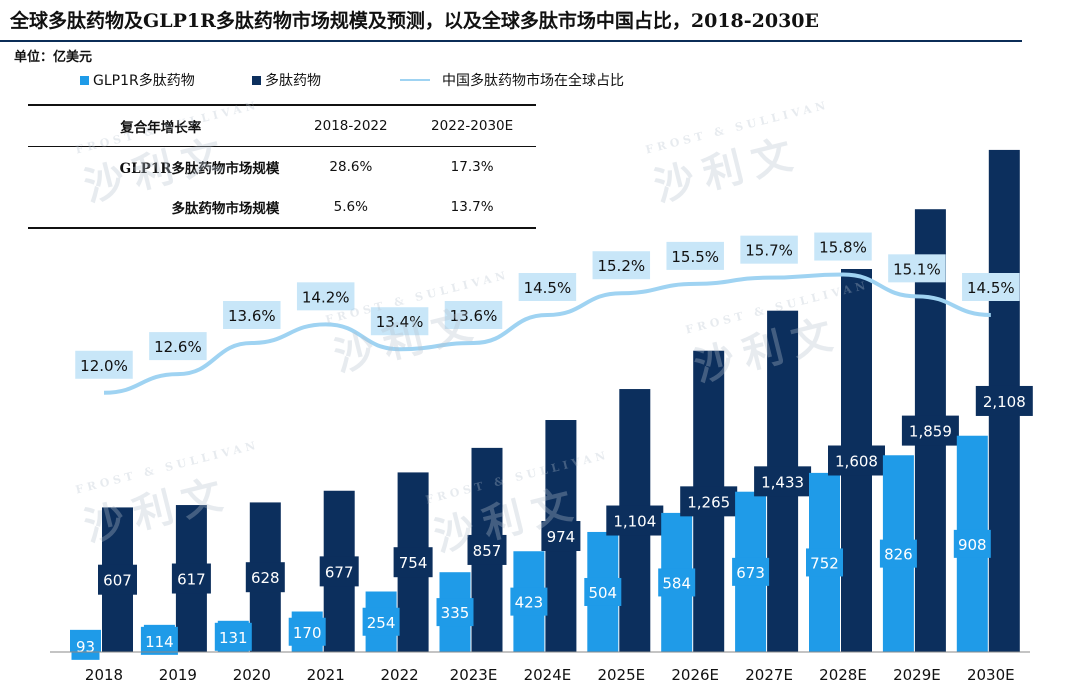  I want to click on glp1r-value-label: 254, so click(381, 623).